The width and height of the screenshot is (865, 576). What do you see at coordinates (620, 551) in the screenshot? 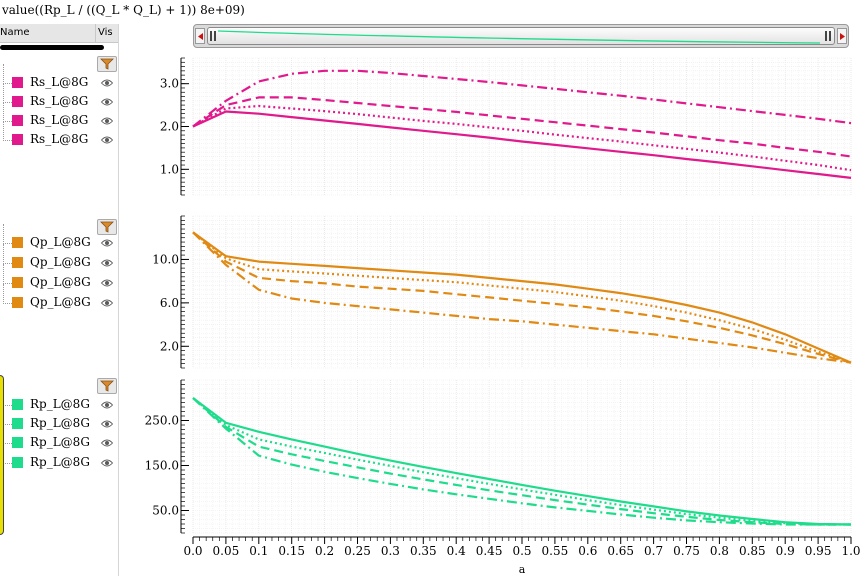
I see `x-tick-label: 0.65` at bounding box center [620, 551].